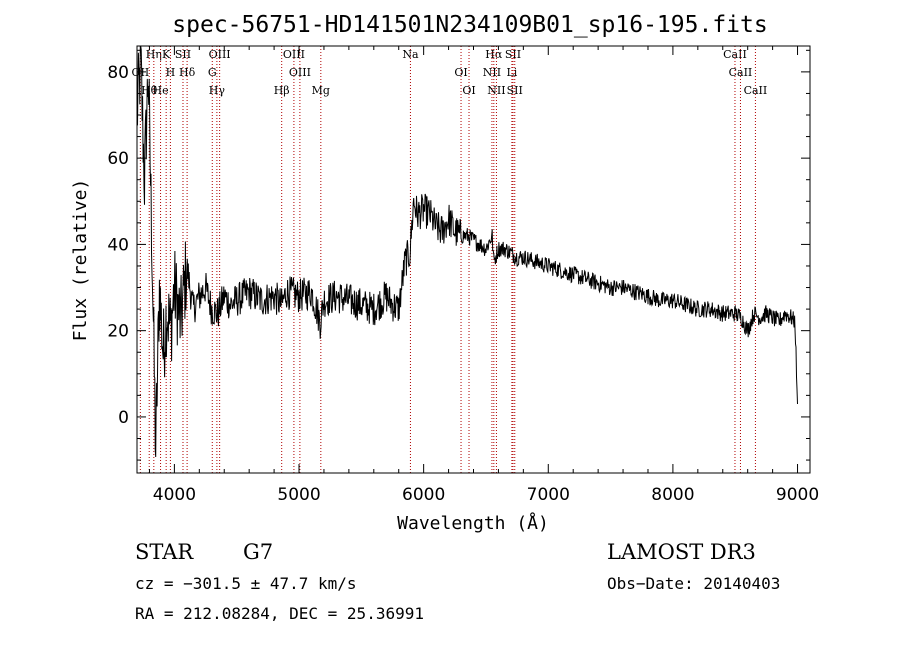 The image size is (900, 649). I want to click on line-label: Hα, so click(494, 54).